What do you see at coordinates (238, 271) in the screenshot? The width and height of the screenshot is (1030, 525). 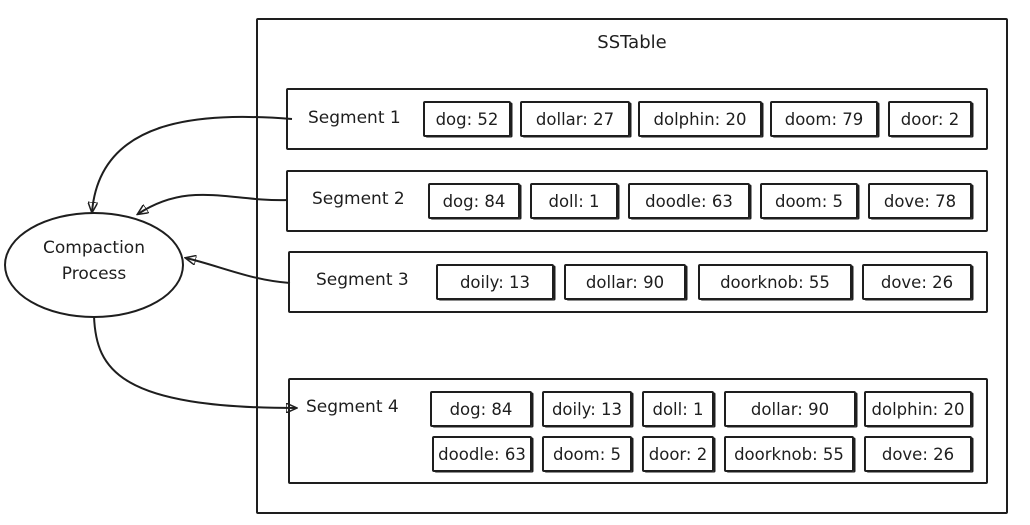 I see `arrow-segment-3-to-process` at bounding box center [238, 271].